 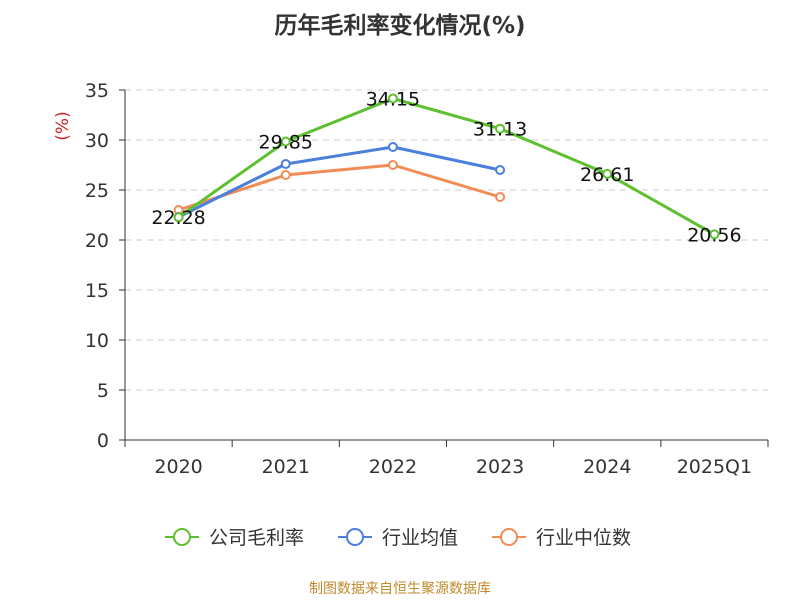 I want to click on y-tick-label: 5, so click(x=103, y=391).